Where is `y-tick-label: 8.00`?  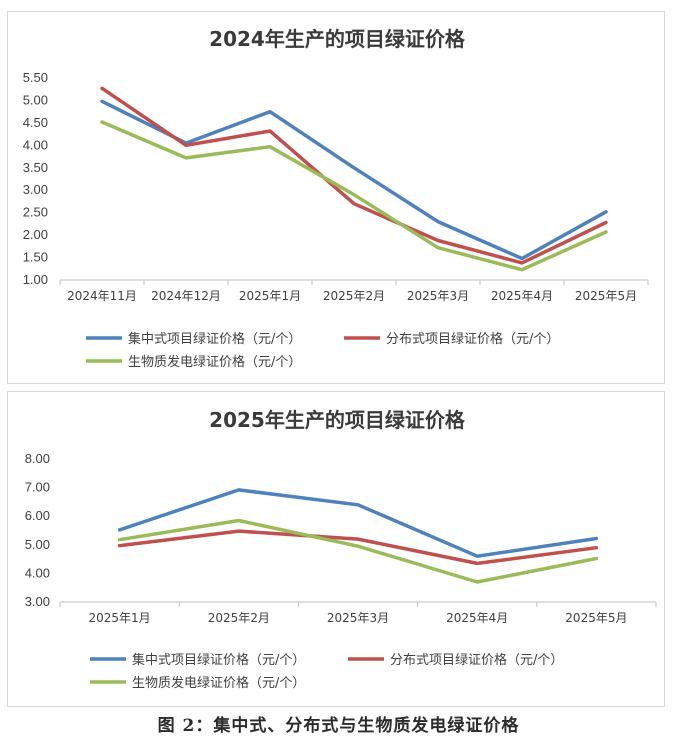 y-tick-label: 8.00 is located at coordinates (37, 458).